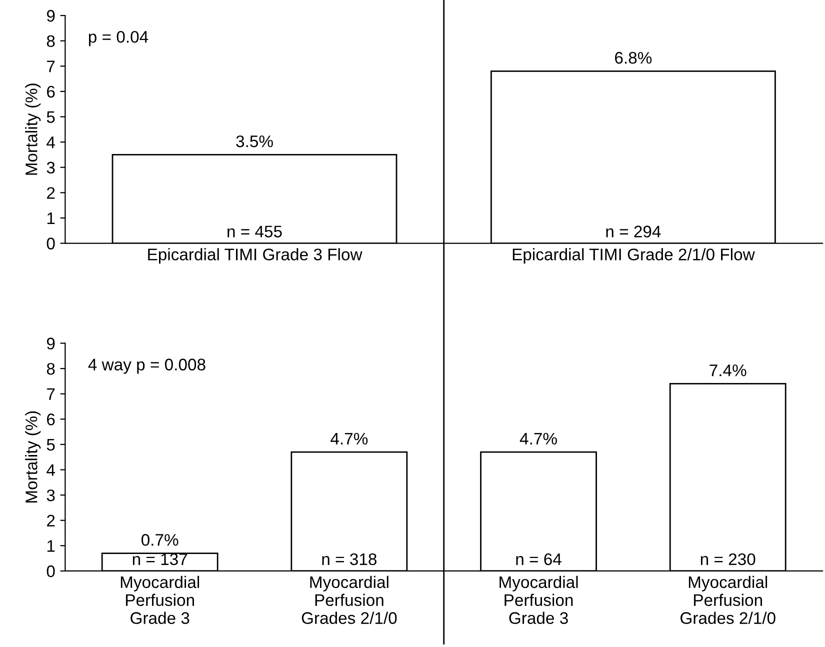 The width and height of the screenshot is (825, 647). What do you see at coordinates (633, 232) in the screenshot?
I see `annotation: n = 294` at bounding box center [633, 232].